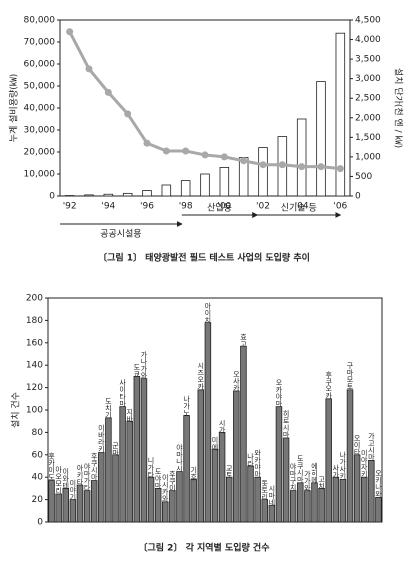 The width and height of the screenshot is (409, 565). What do you see at coordinates (40, 131) in the screenshot?
I see `y-tick-label: 30,000` at bounding box center [40, 131].